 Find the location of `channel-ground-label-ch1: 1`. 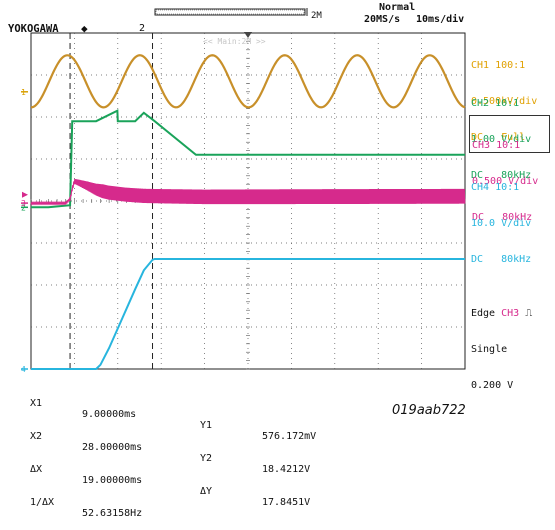

channel-ground-label-ch1: 1 is located at coordinates (23, 92).